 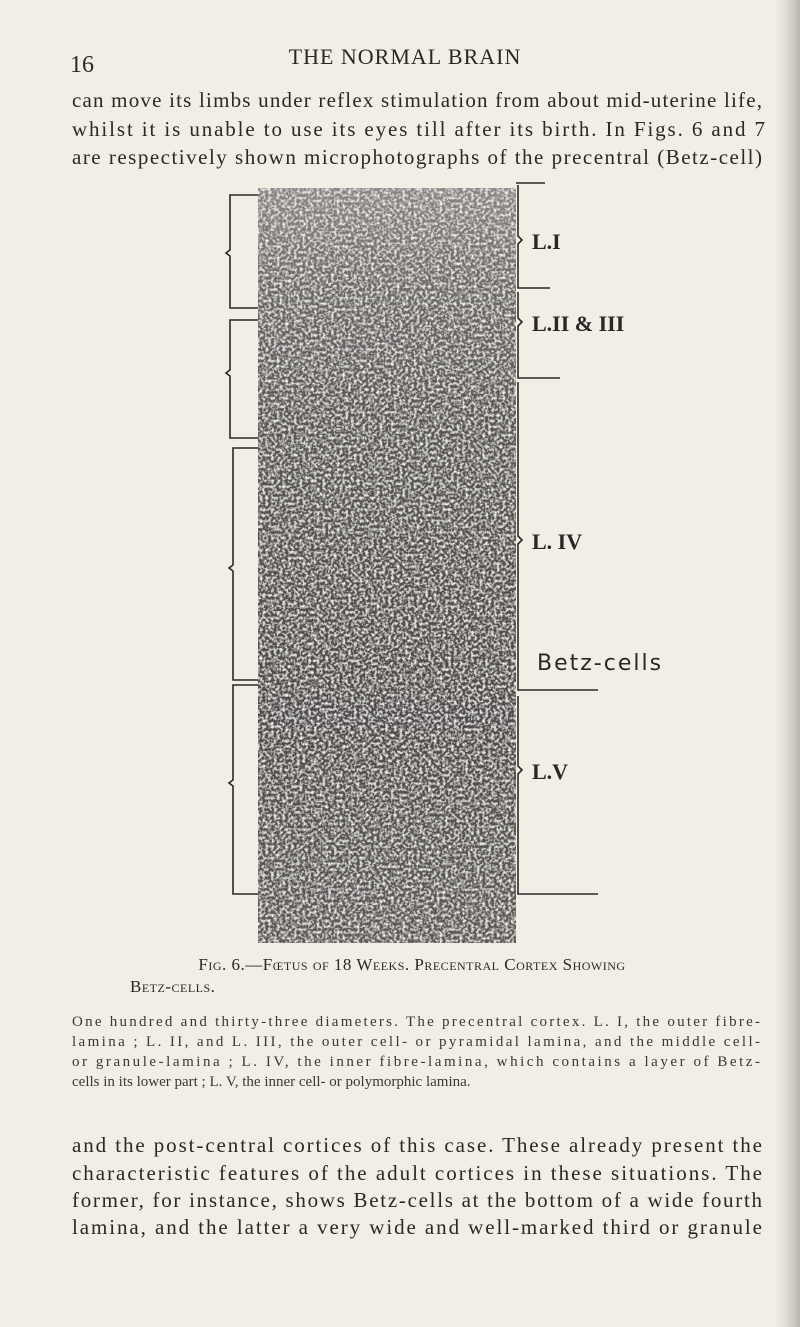 What do you see at coordinates (557, 541) in the screenshot?
I see `layer-label: L. IV` at bounding box center [557, 541].